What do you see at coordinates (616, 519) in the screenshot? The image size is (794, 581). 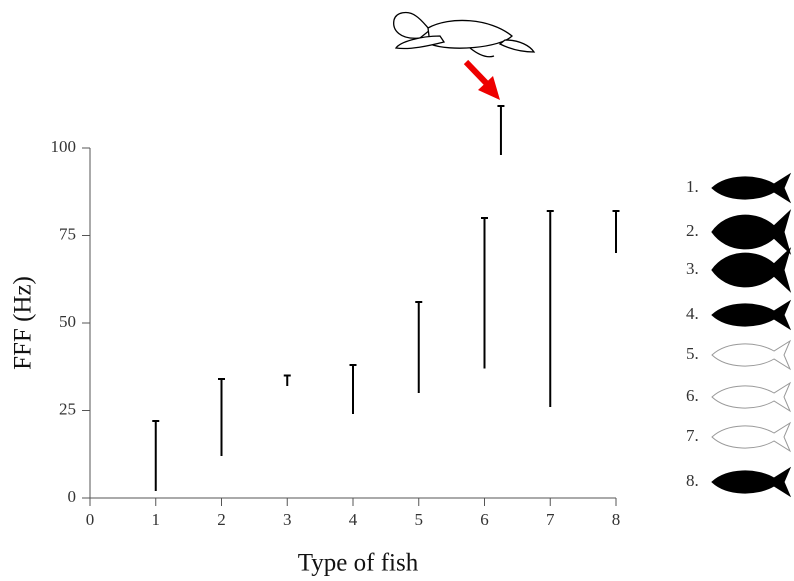 I see `x-tick-label: 8` at bounding box center [616, 519].